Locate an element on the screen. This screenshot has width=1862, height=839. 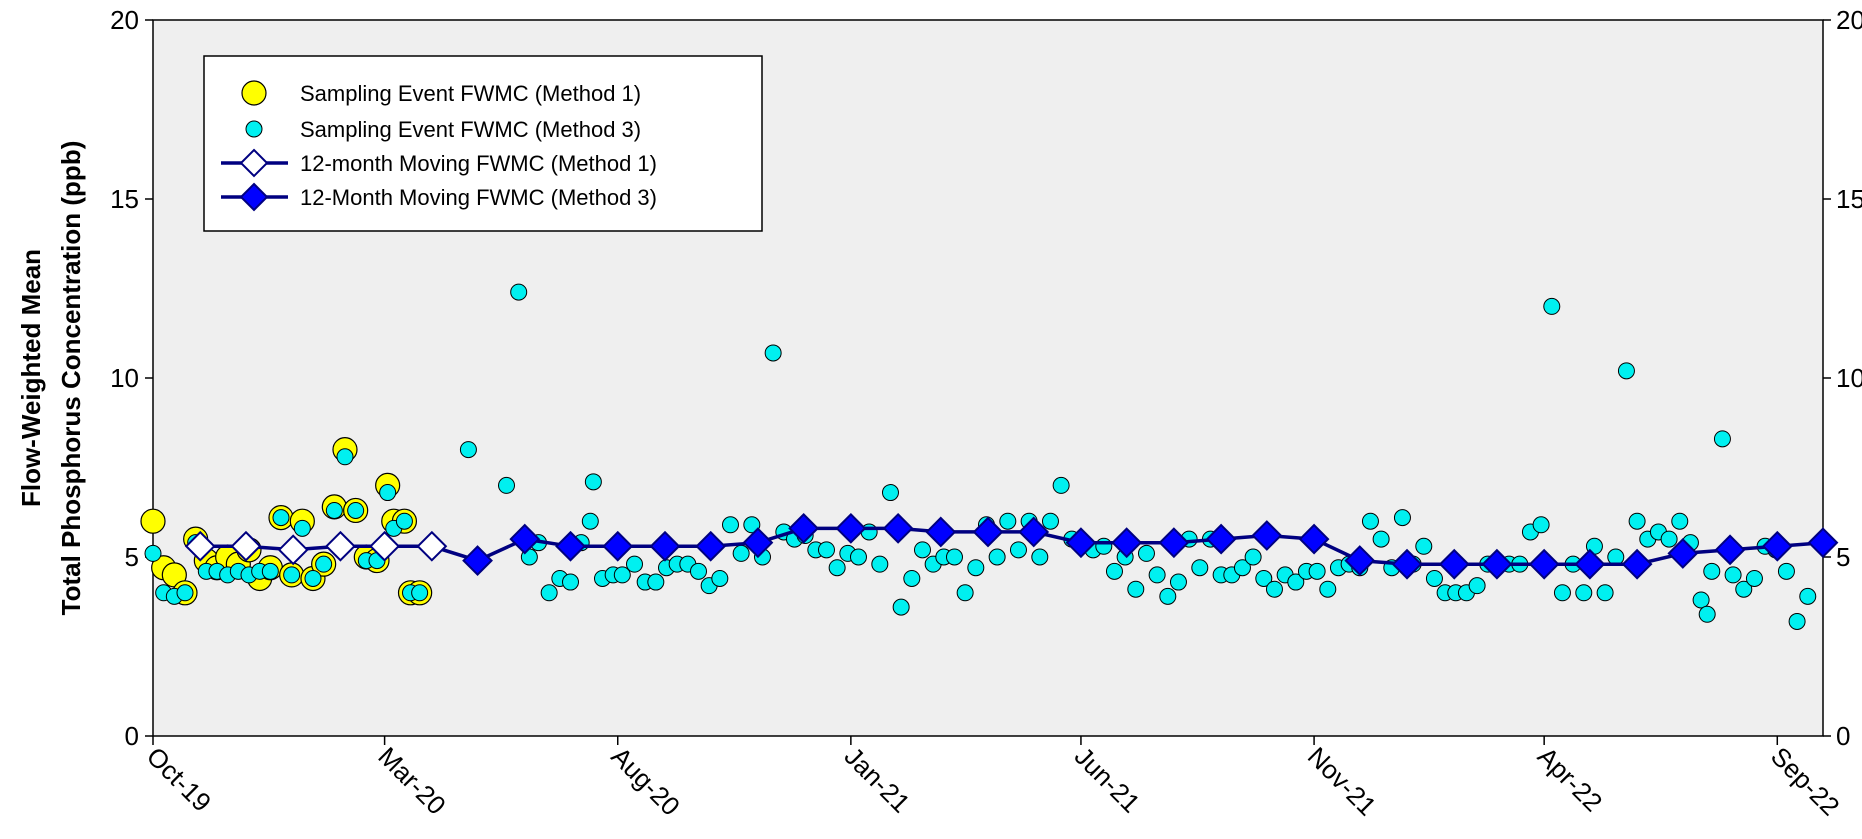
y-tick-label-left: 0 is located at coordinates (132, 736).